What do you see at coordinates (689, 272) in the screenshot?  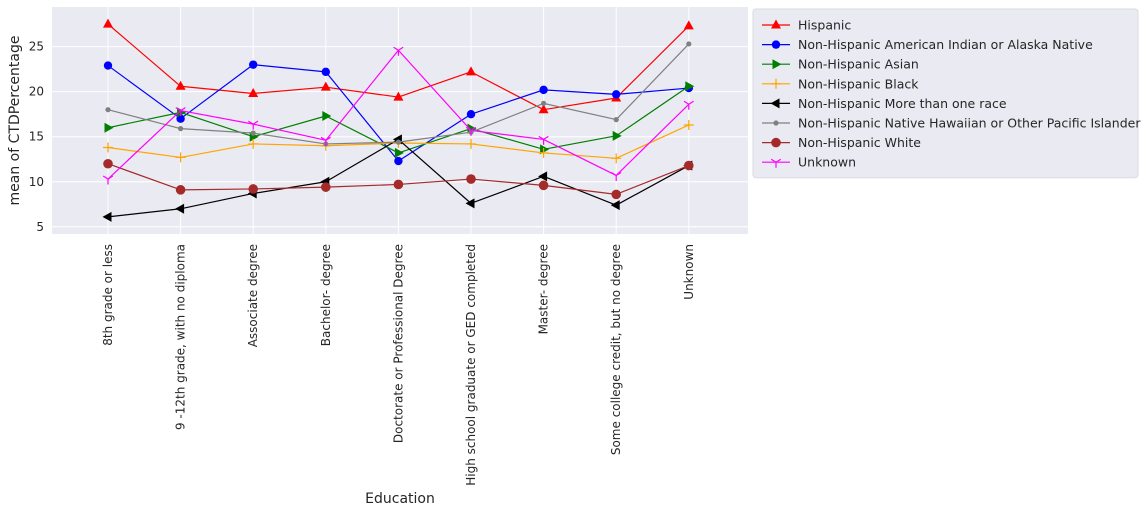 I see `x-tick-label: Unknown` at bounding box center [689, 272].